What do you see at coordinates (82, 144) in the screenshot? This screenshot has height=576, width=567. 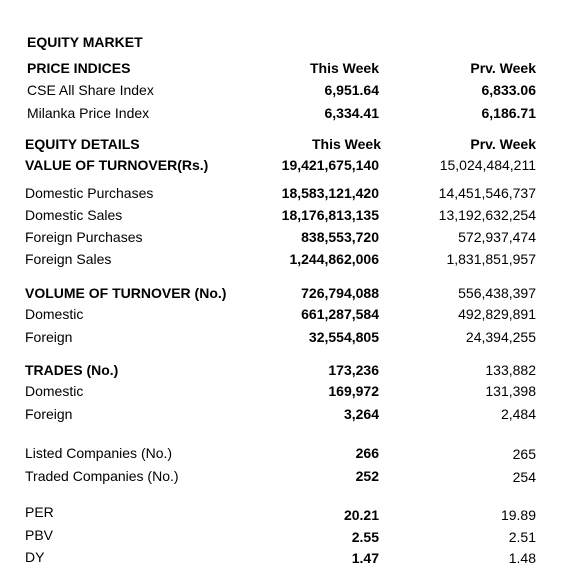 I see `equity-details-heading: EQUITY DETAILS` at bounding box center [82, 144].